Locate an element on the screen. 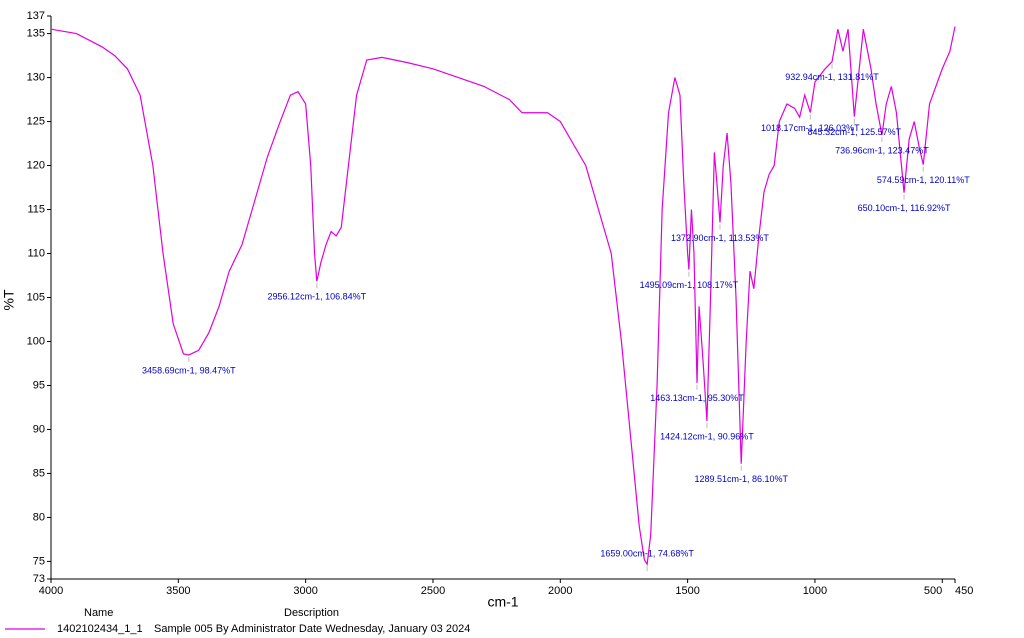 This screenshot has width=1024, height=638. y-axis-label: %T is located at coordinates (9, 299).